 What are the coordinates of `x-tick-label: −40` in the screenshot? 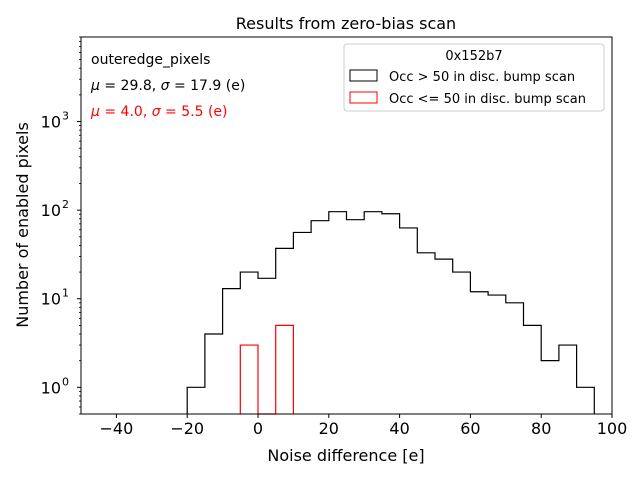 It's located at (117, 428).